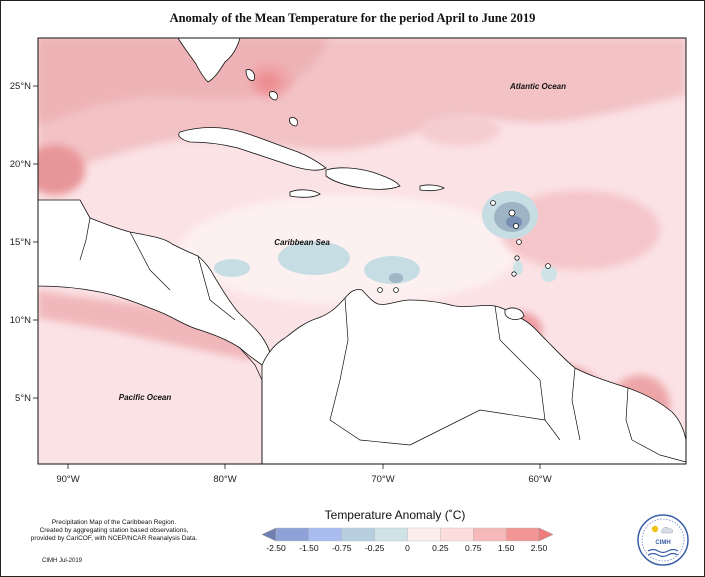  What do you see at coordinates (549, 274) in the screenshot?
I see `anomaly-neg-barbados` at bounding box center [549, 274].